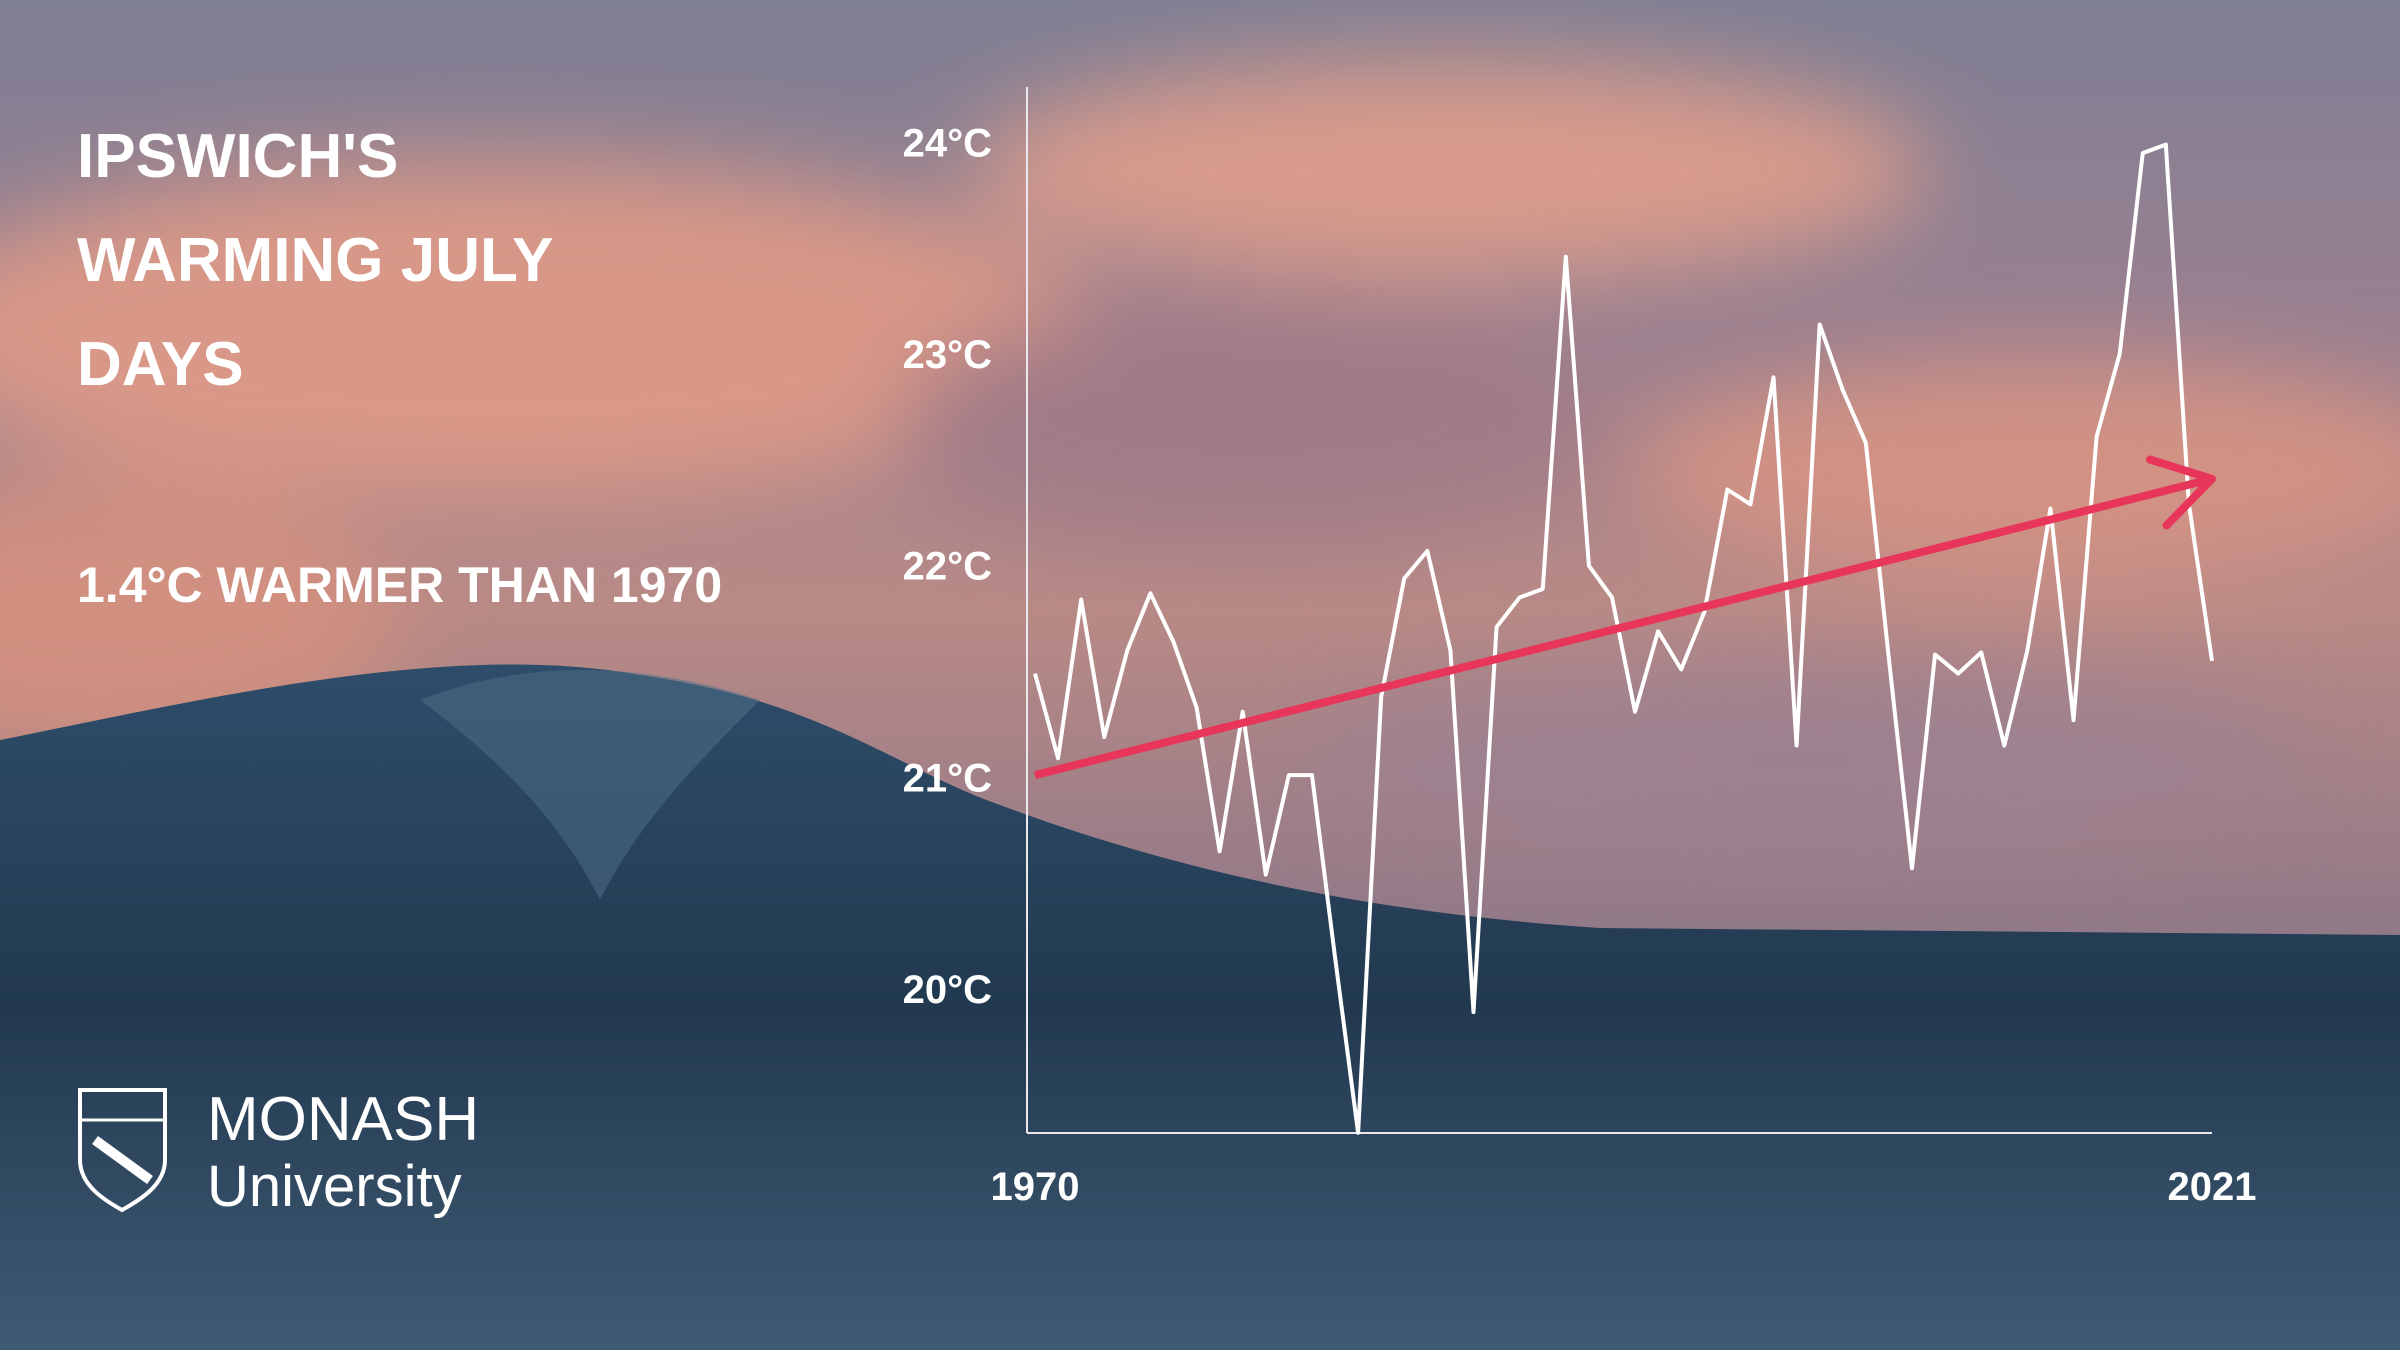 This screenshot has height=1350, width=2400. Describe the element at coordinates (2180, 492) in the screenshot. I see `trend-arrowhead` at that location.